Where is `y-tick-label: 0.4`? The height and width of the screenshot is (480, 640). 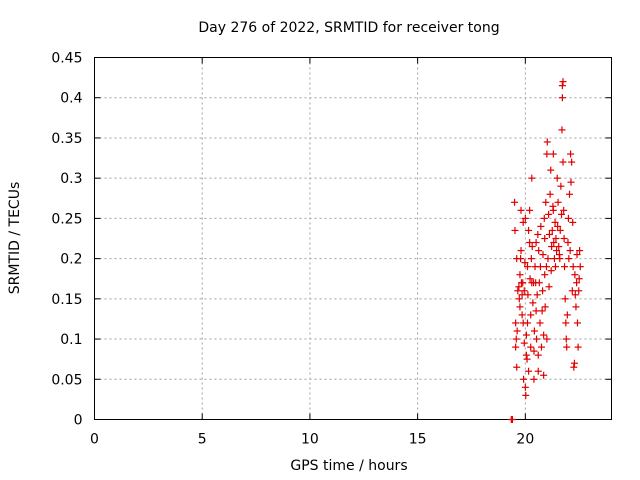 y-tick-label: 0.4 is located at coordinates (71, 99).